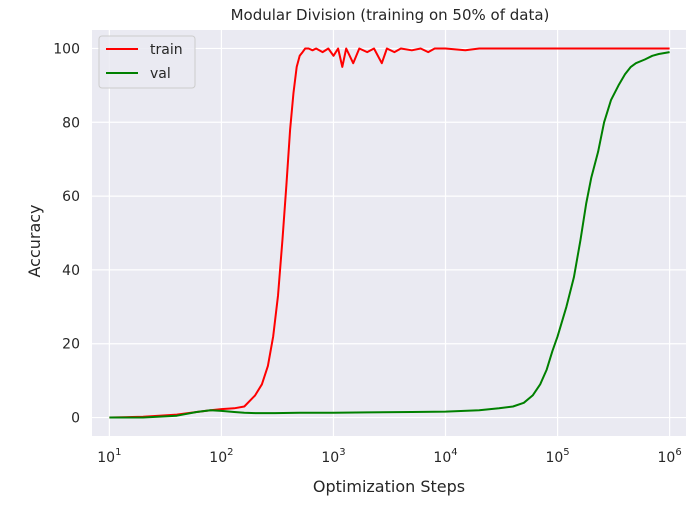 The image size is (694, 518). What do you see at coordinates (160, 74) in the screenshot?
I see `legend-label-val: val` at bounding box center [160, 74].